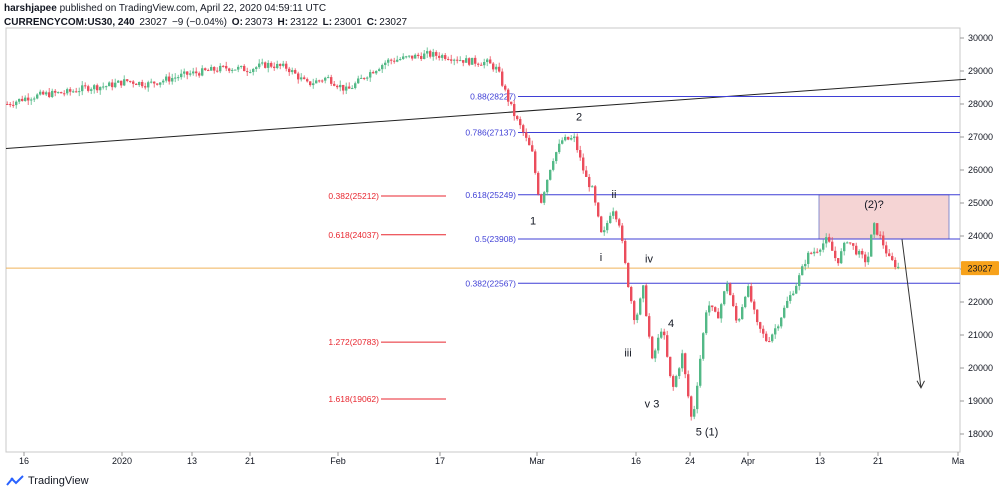  What do you see at coordinates (58, 481) in the screenshot?
I see `brand-name: TradingView` at bounding box center [58, 481].